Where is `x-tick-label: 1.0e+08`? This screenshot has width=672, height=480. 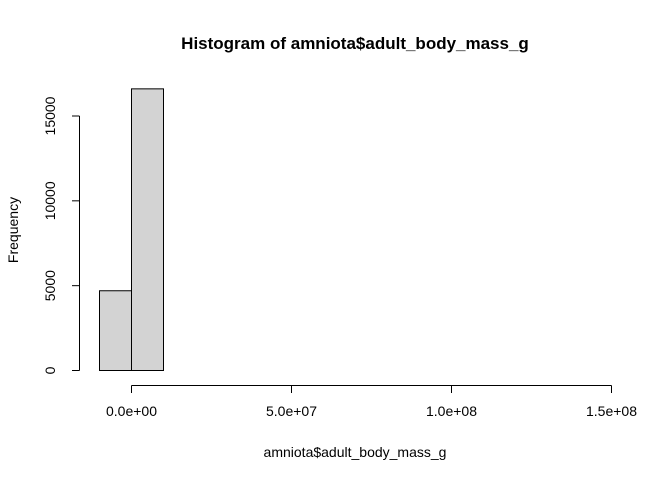 x-tick-label: 1.0e+08 is located at coordinates (451, 411).